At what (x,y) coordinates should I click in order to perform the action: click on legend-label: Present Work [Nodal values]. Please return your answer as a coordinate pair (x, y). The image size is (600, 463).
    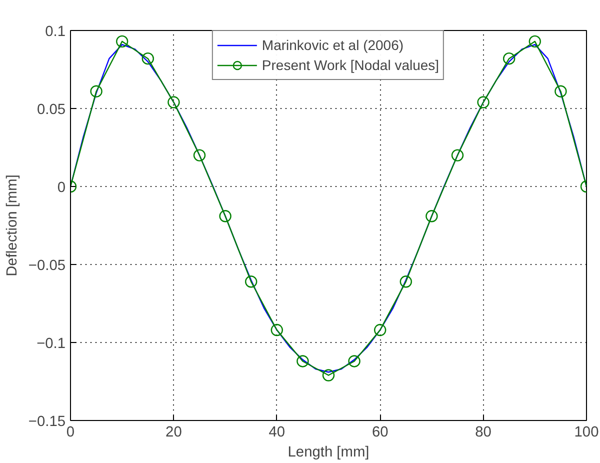
    Looking at the image, I should click on (351, 65).